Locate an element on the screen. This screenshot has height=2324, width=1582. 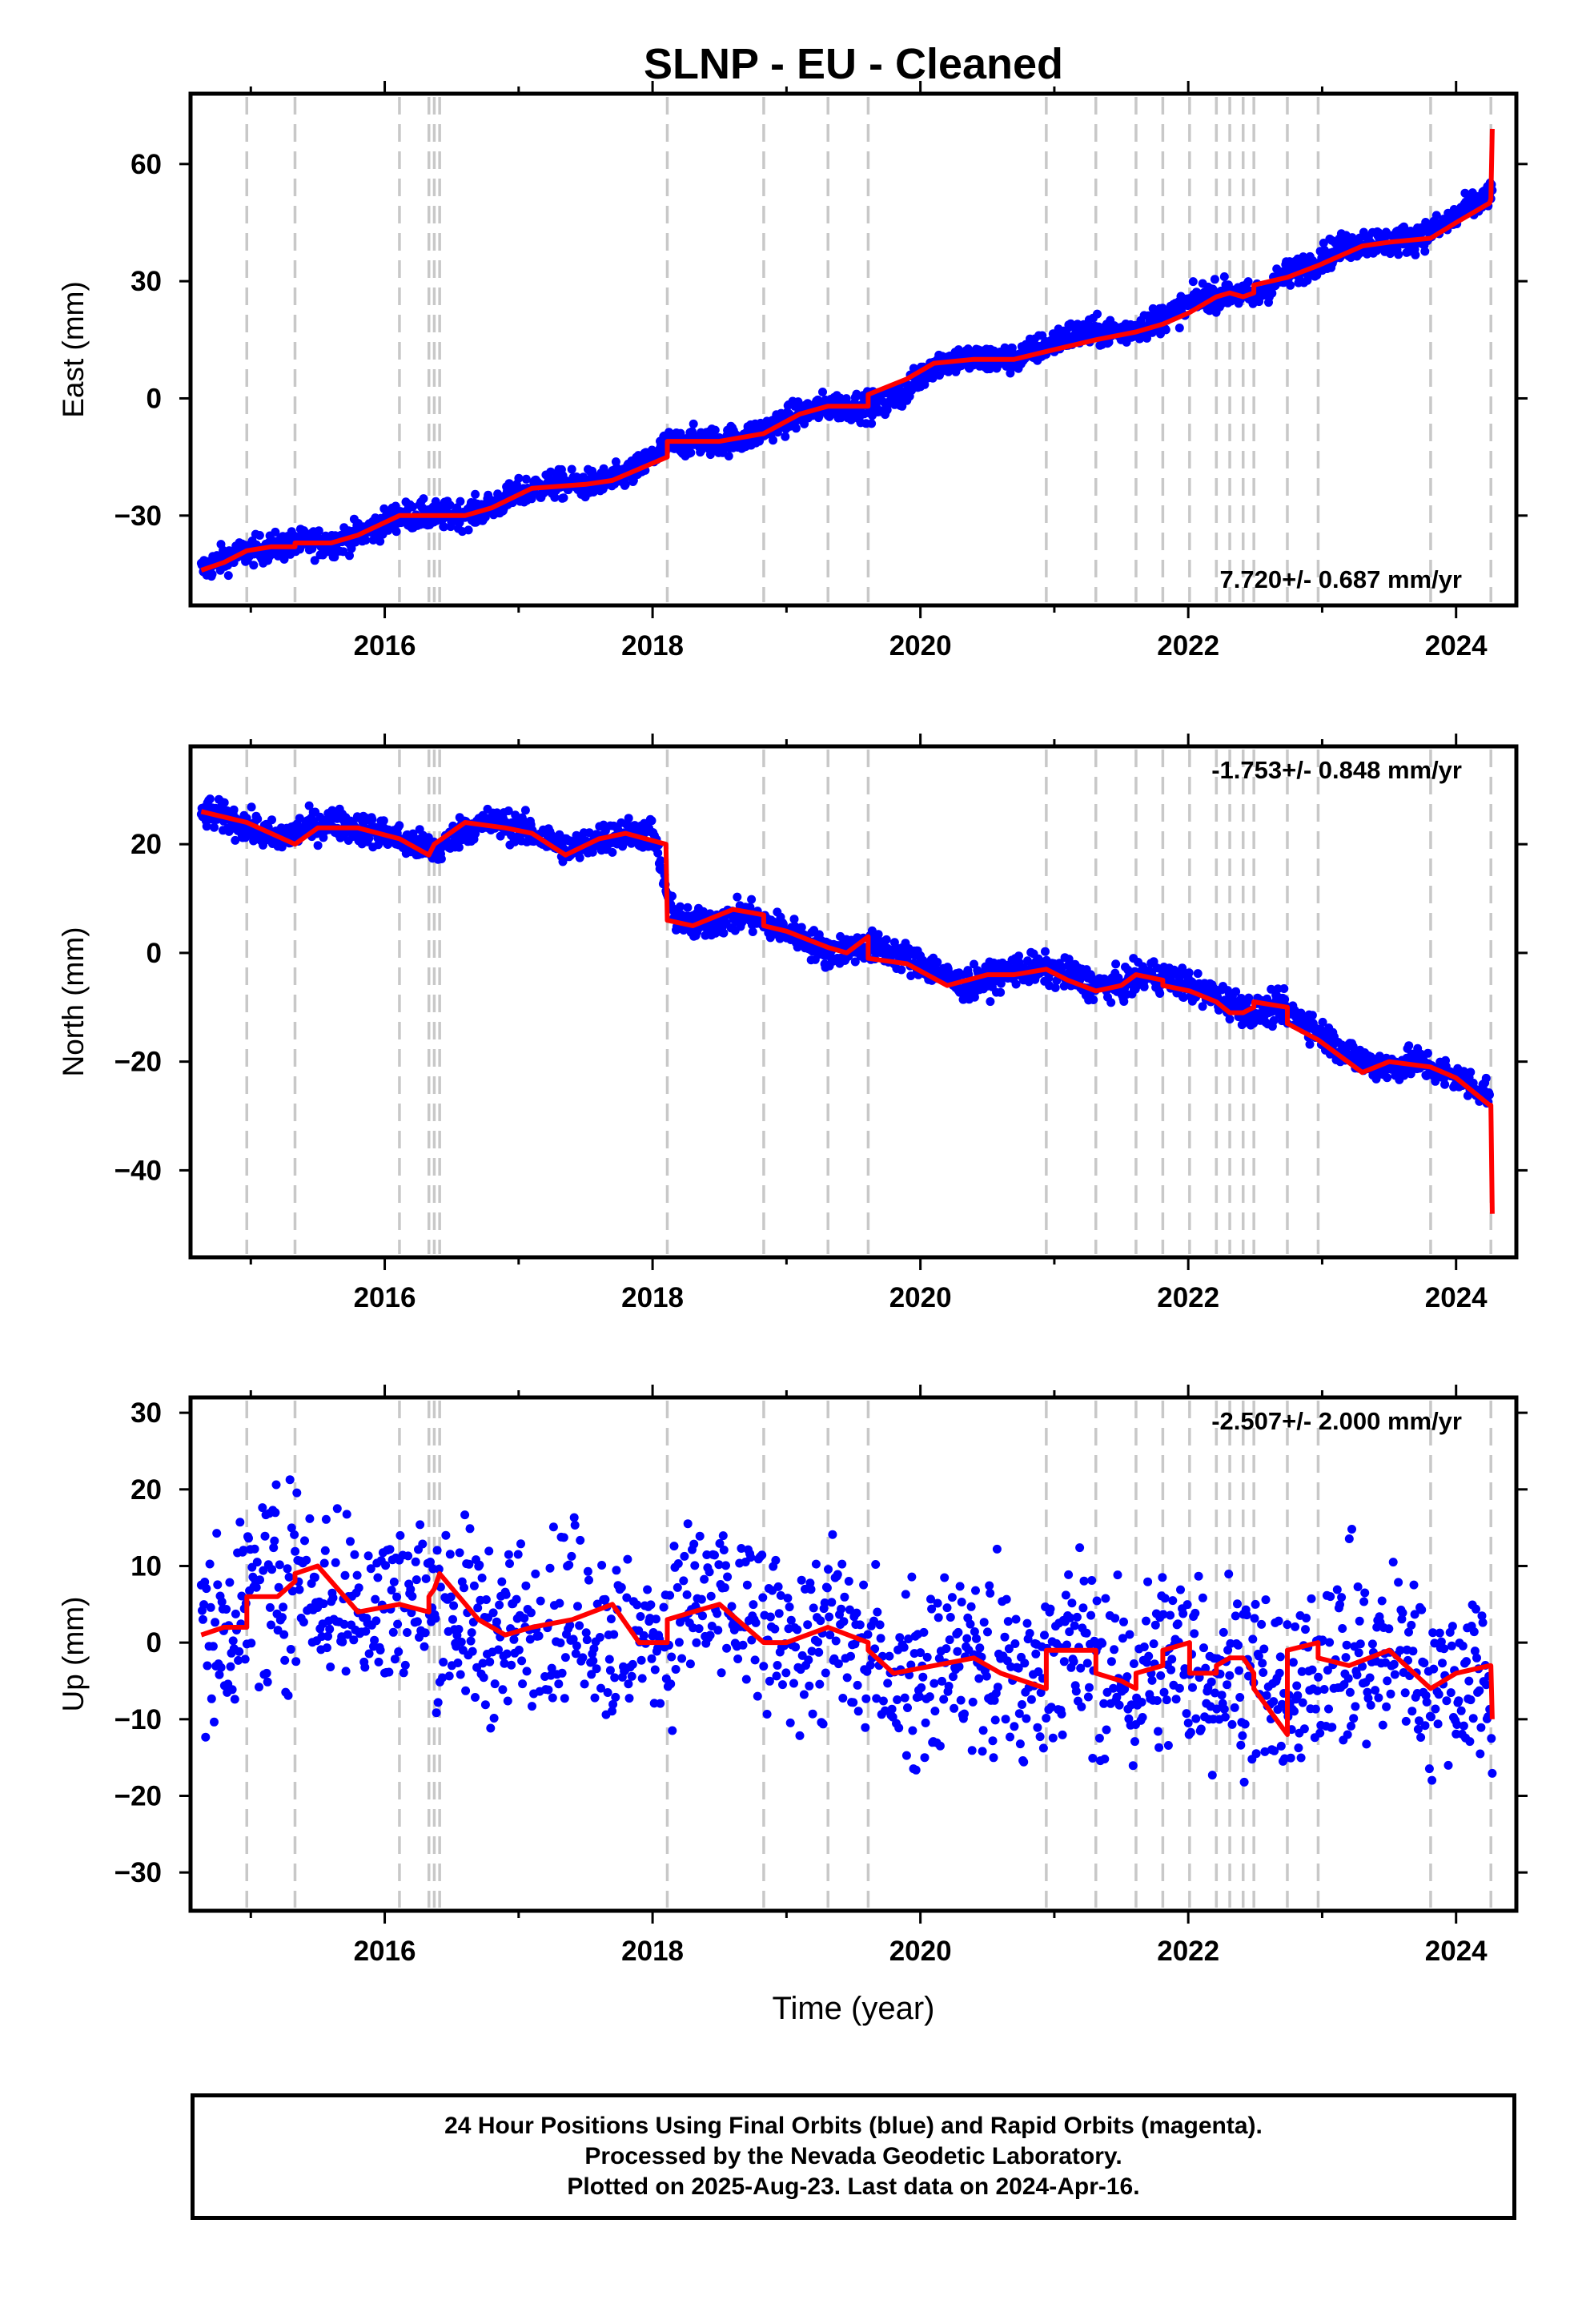
x-tick-label: 2020 is located at coordinates (921, 1297).